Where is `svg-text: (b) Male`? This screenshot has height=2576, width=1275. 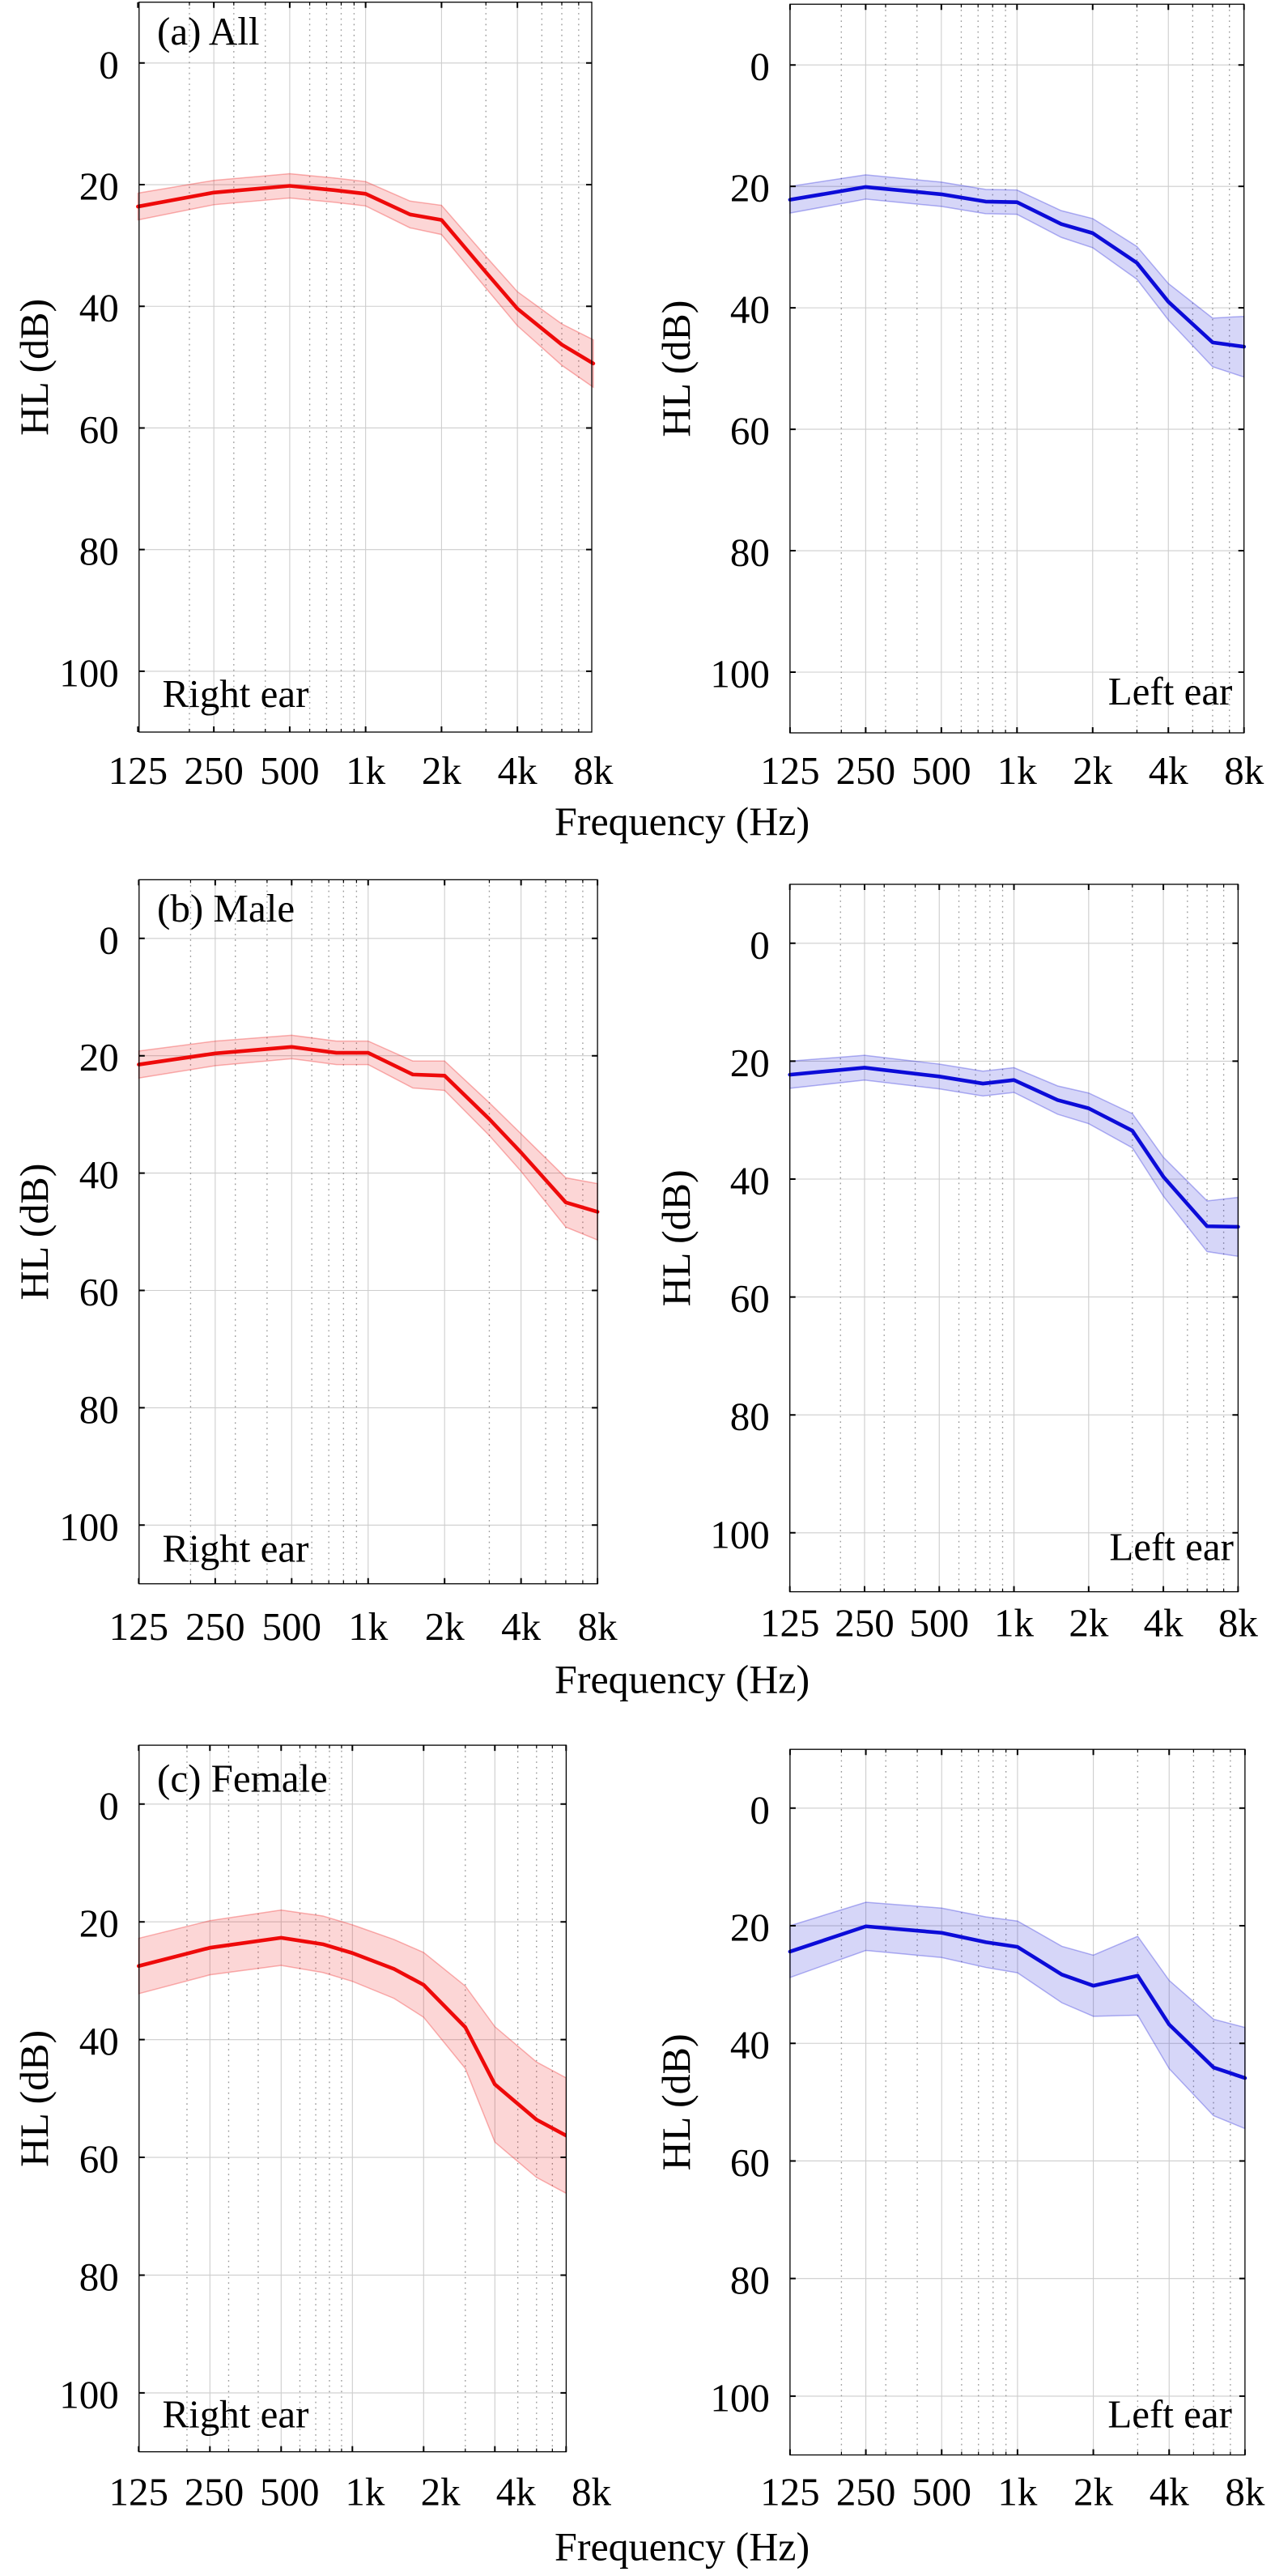 svg-text: (b) Male is located at coordinates (226, 908).